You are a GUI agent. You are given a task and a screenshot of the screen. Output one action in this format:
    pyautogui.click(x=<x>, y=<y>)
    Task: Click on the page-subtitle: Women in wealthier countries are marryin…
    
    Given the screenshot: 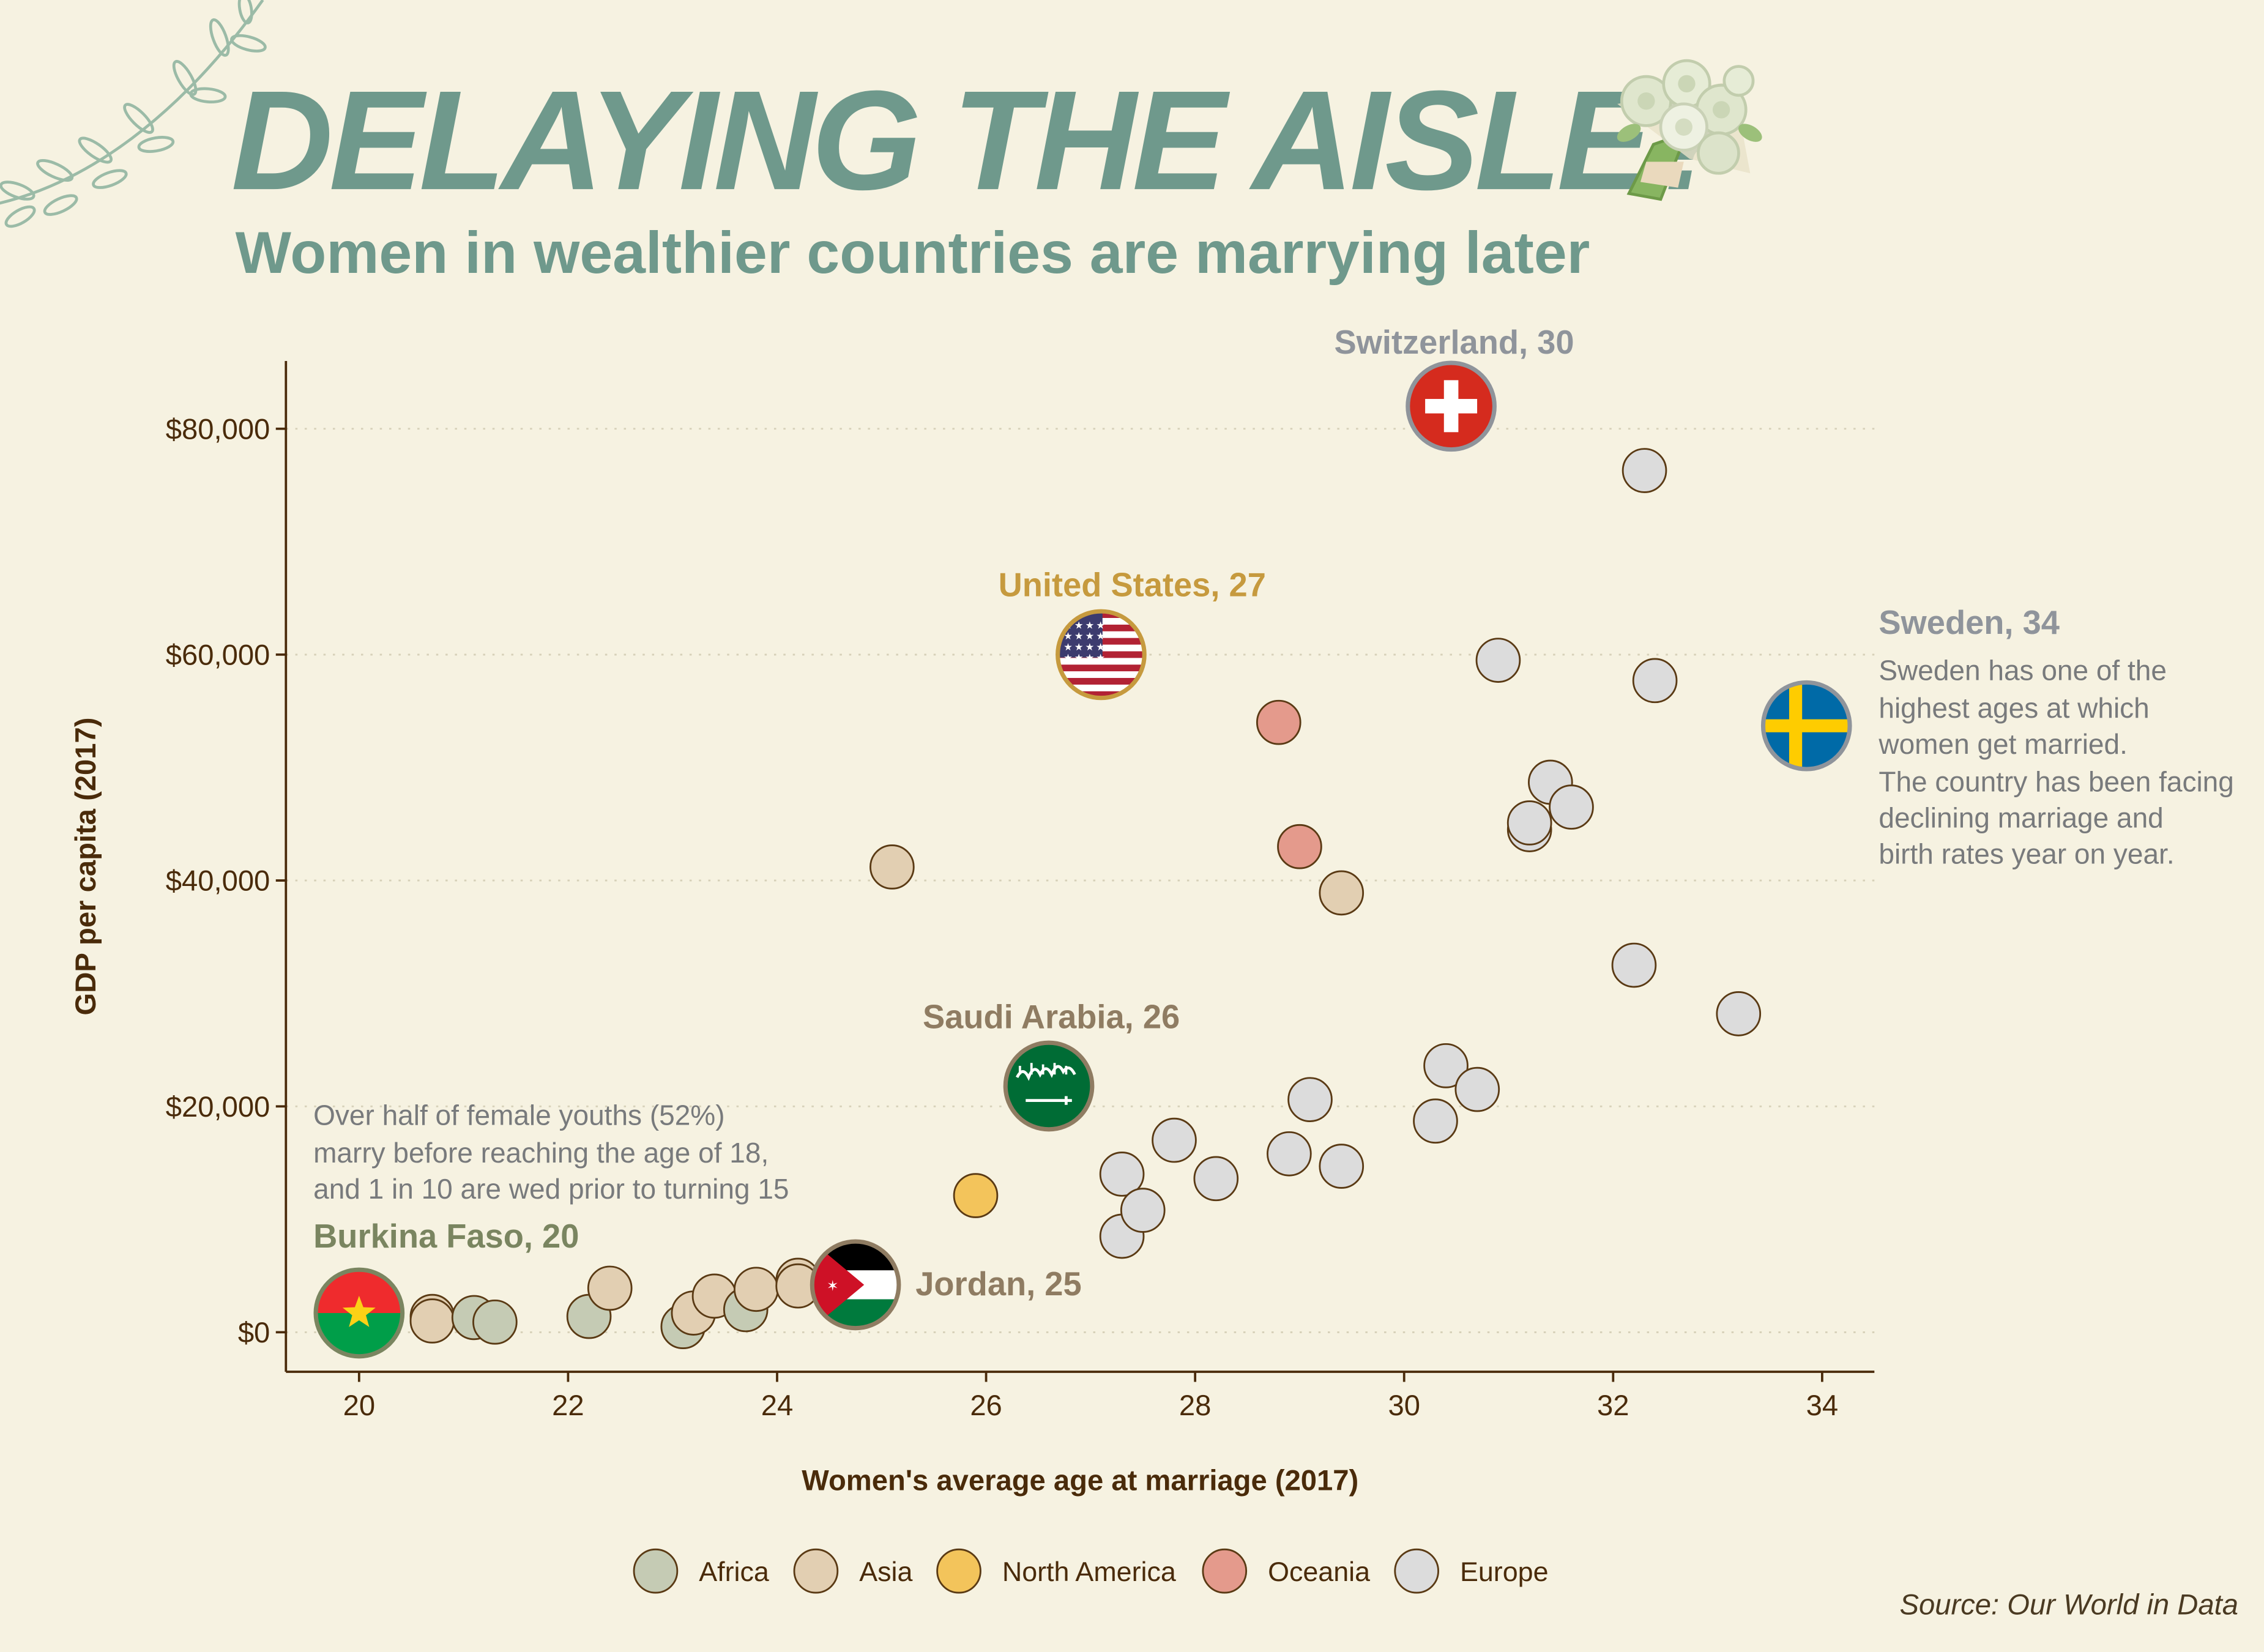 What is the action you would take?
    pyautogui.click(x=912, y=252)
    